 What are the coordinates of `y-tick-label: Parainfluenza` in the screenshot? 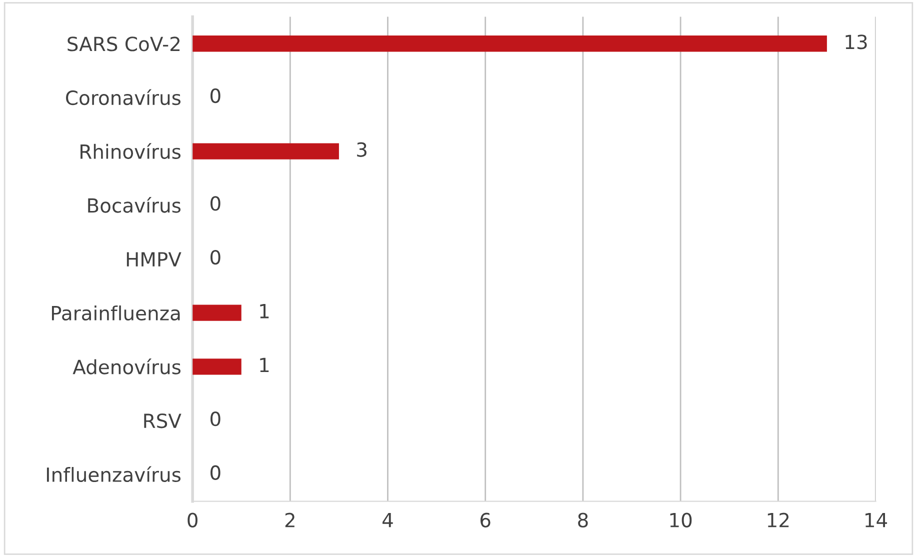 It's located at (116, 313).